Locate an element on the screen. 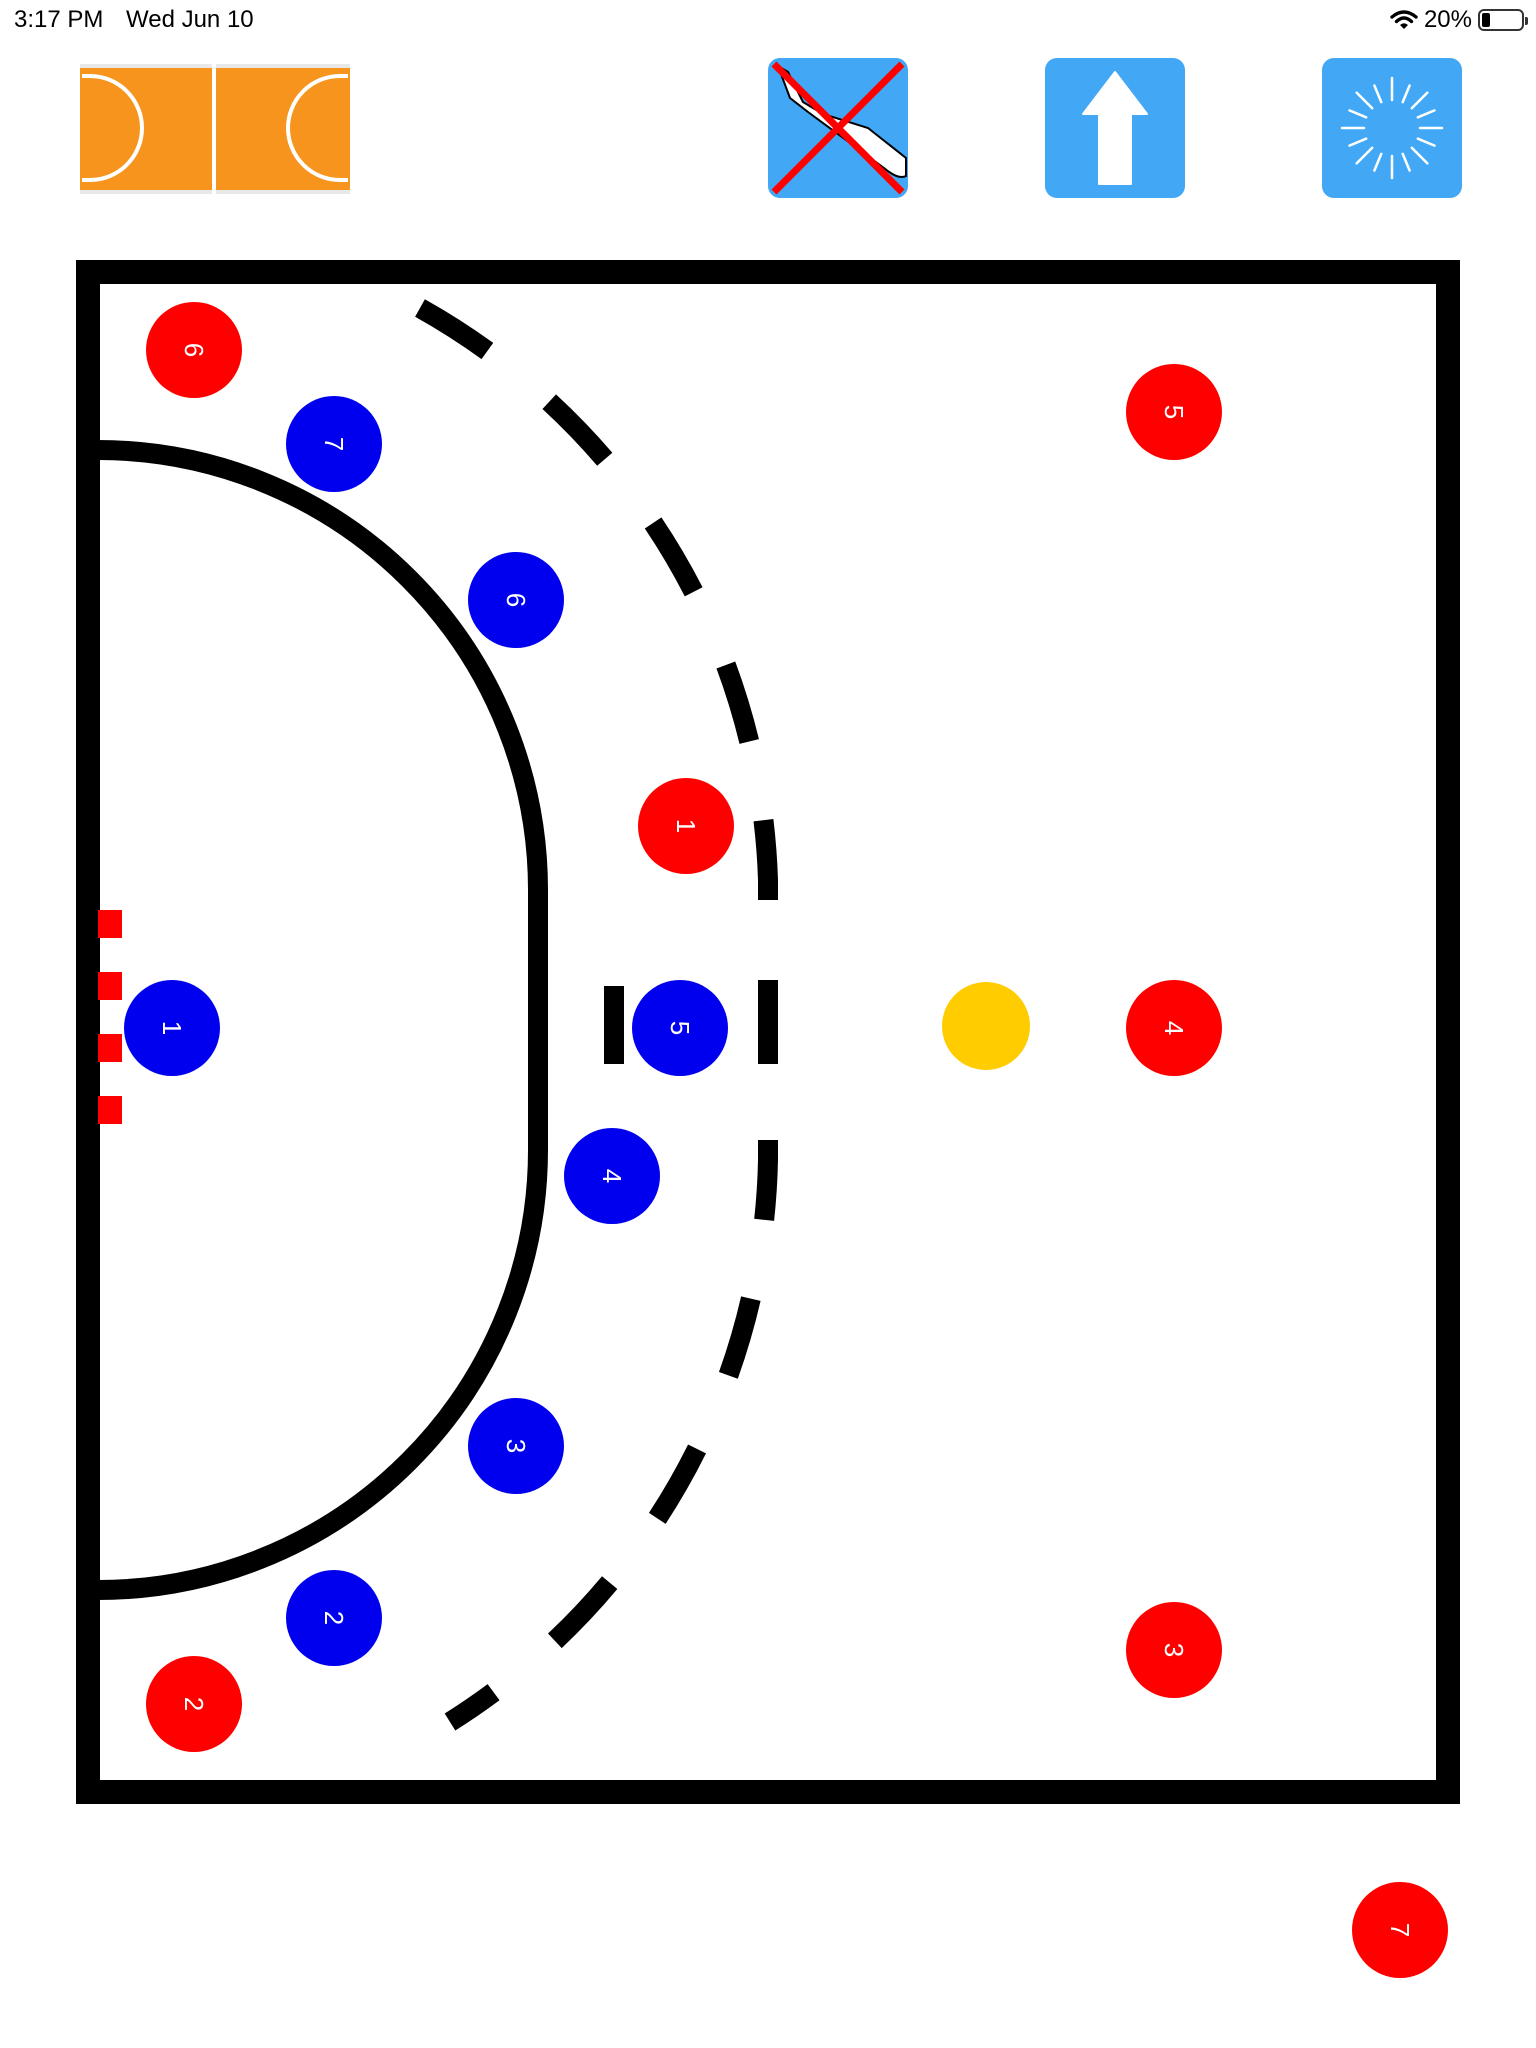 The height and width of the screenshot is (2048, 1536). toggle-drawing-button is located at coordinates (838, 128).